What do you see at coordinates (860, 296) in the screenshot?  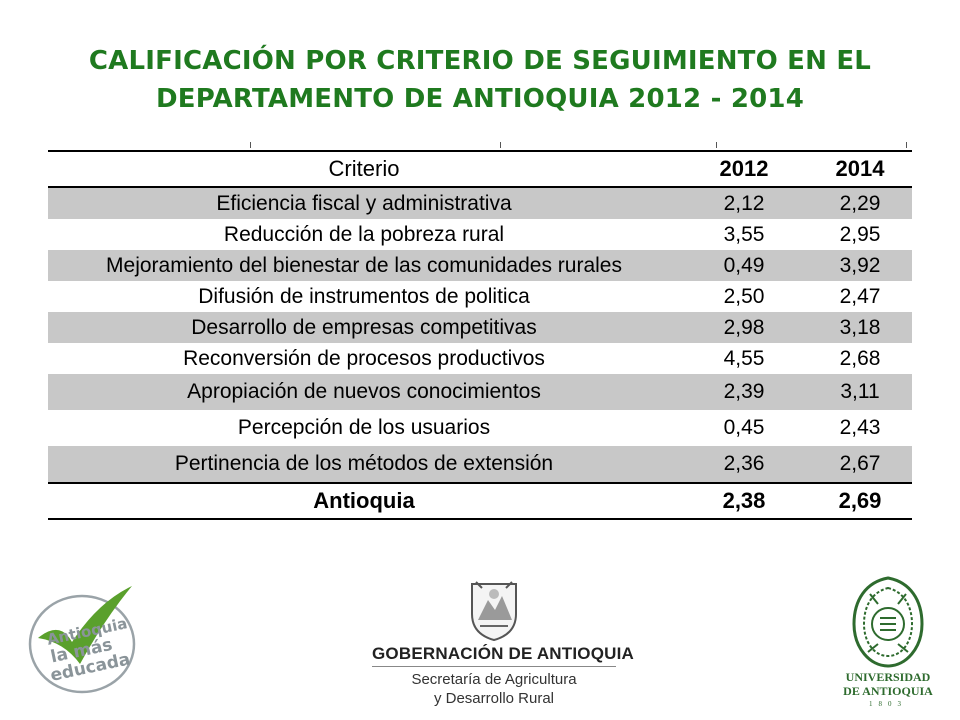 I see `row-value-2014: 2,47` at bounding box center [860, 296].